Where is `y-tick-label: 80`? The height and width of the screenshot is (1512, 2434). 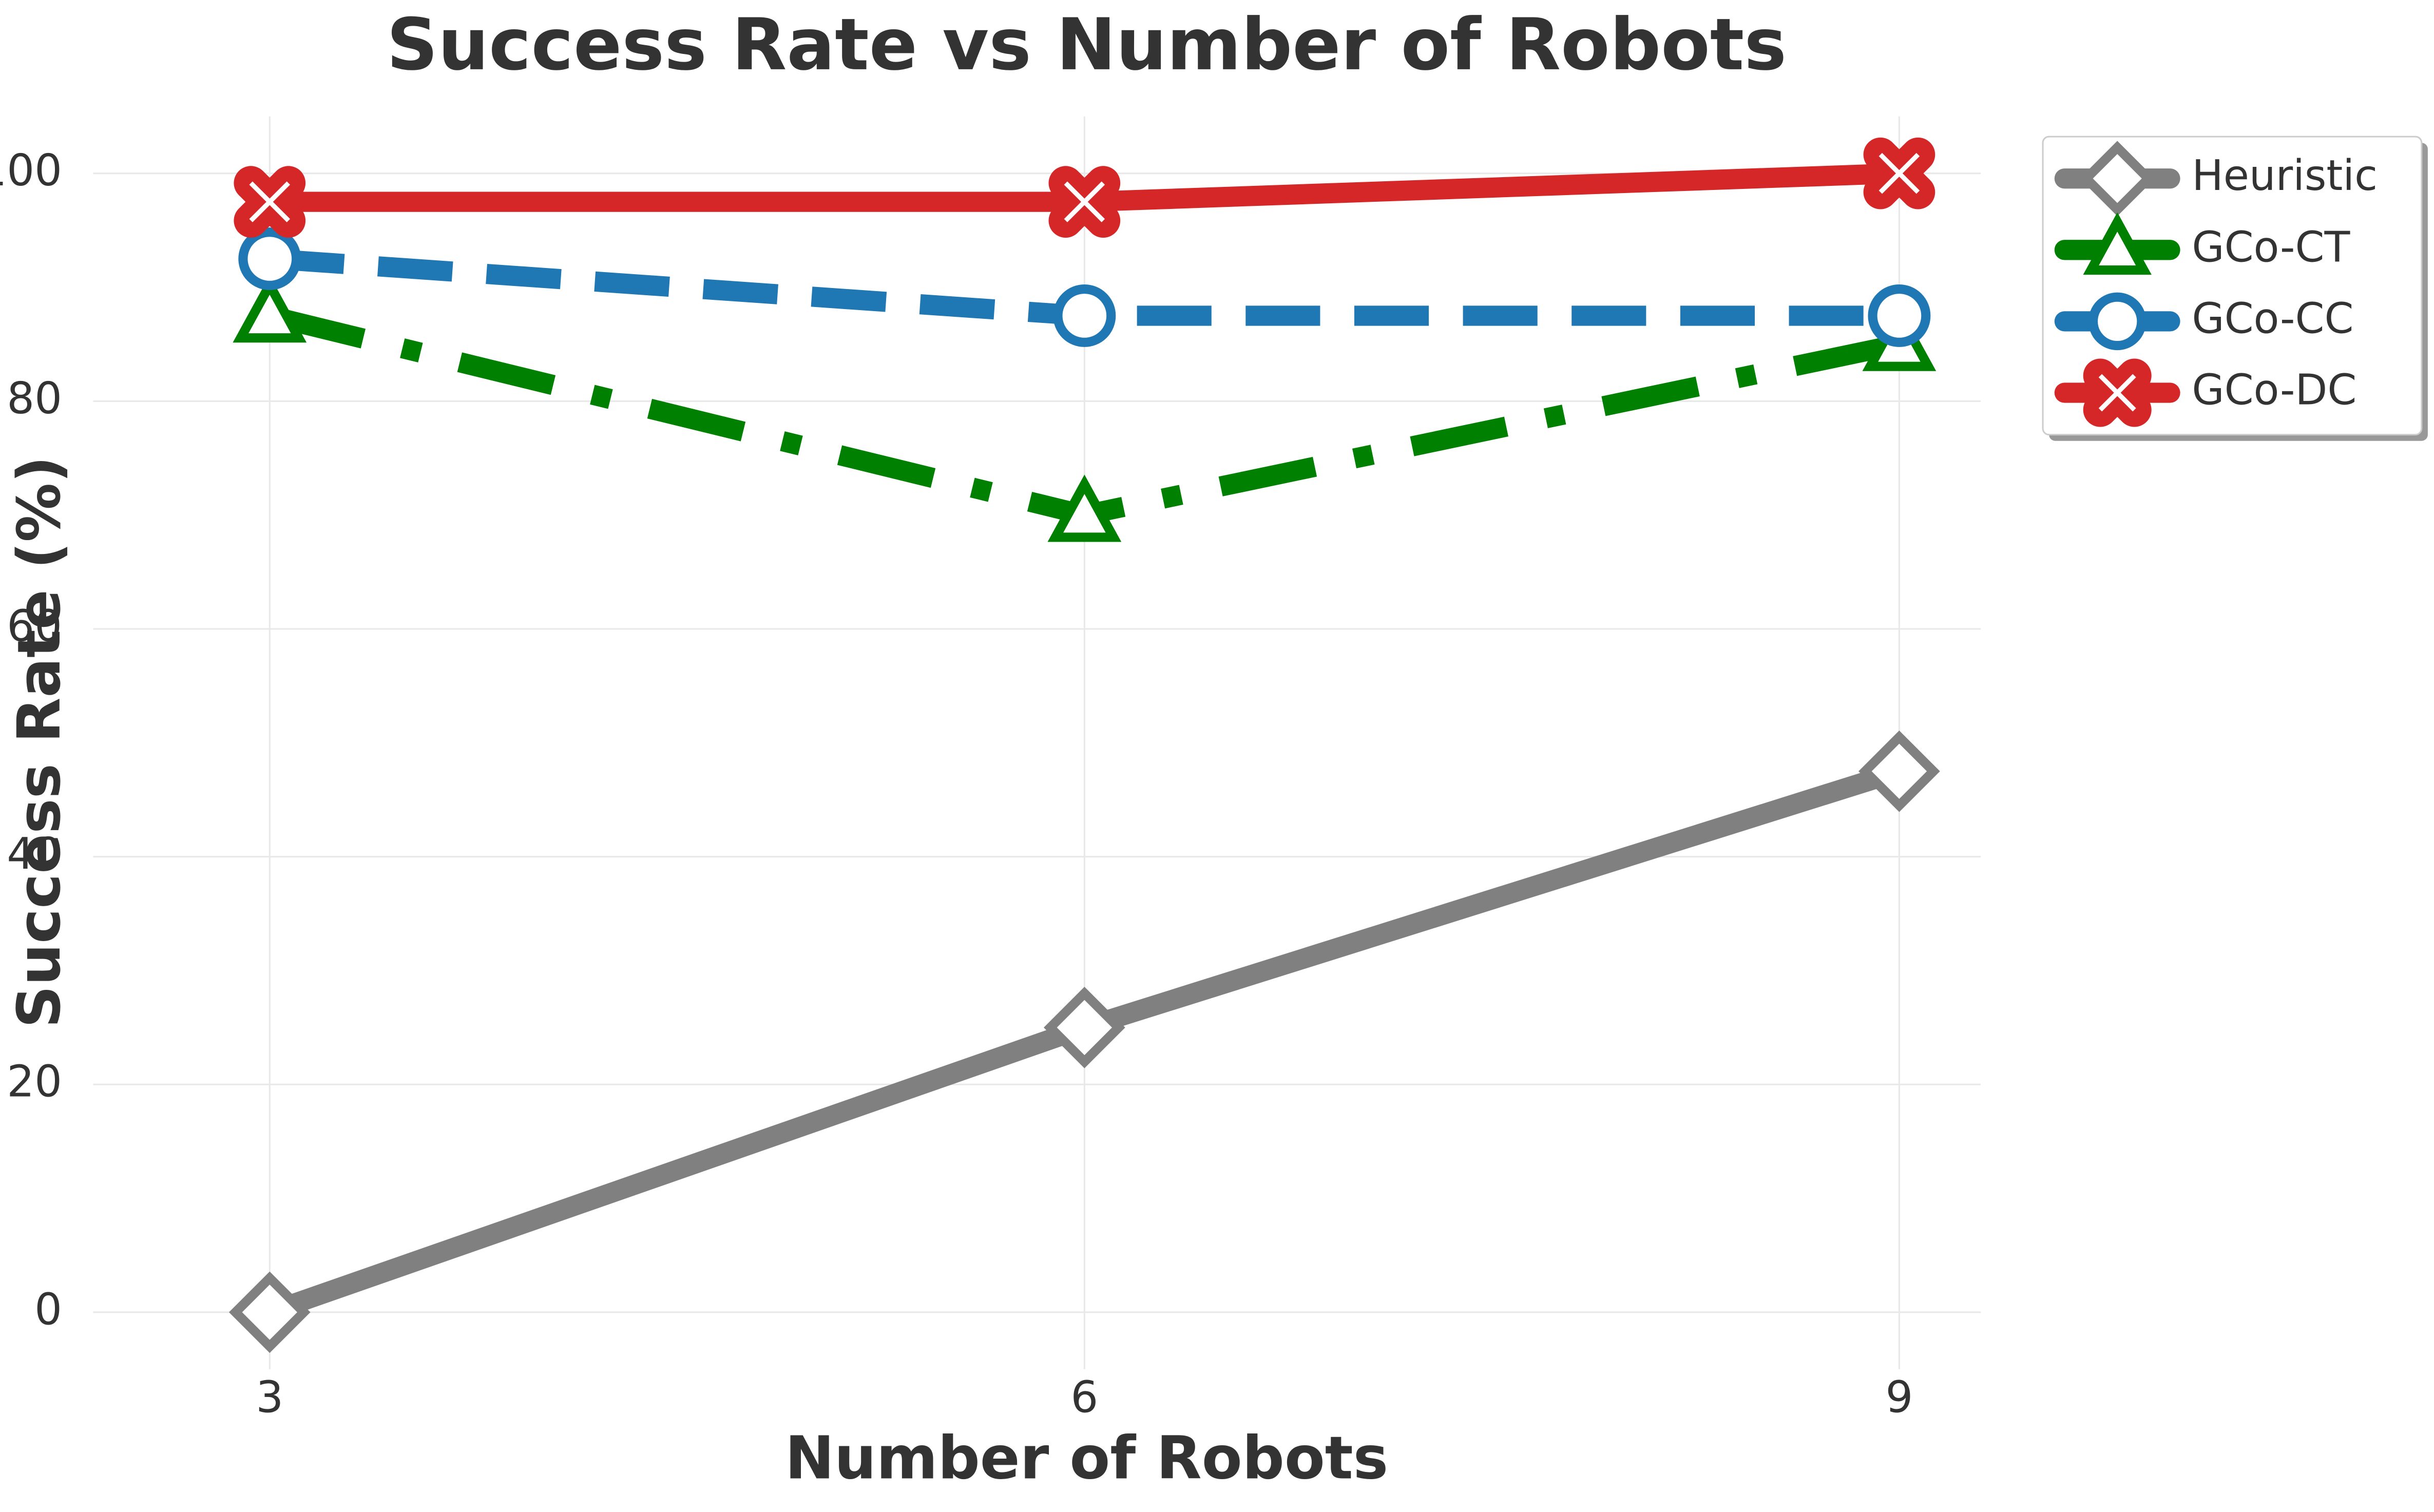
y-tick-label: 80 is located at coordinates (34, 399).